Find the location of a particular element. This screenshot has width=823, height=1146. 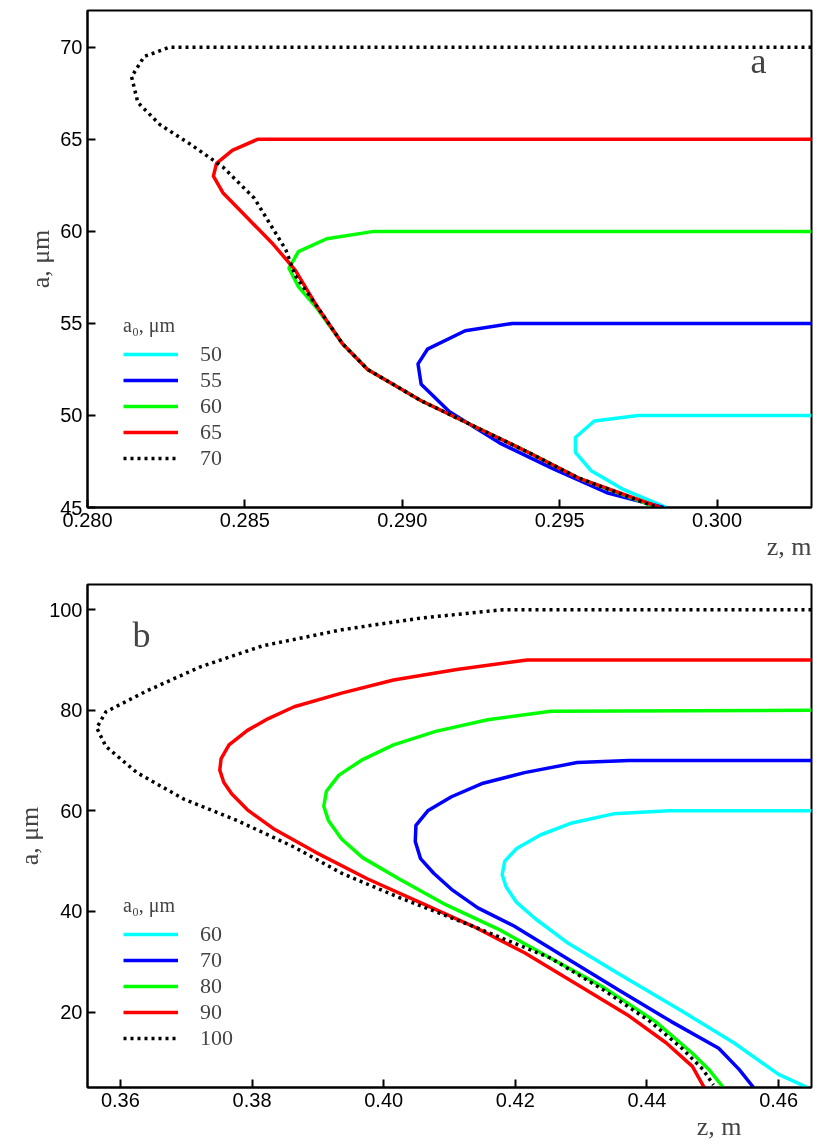

y-tick-label: 40 is located at coordinates (71, 911).